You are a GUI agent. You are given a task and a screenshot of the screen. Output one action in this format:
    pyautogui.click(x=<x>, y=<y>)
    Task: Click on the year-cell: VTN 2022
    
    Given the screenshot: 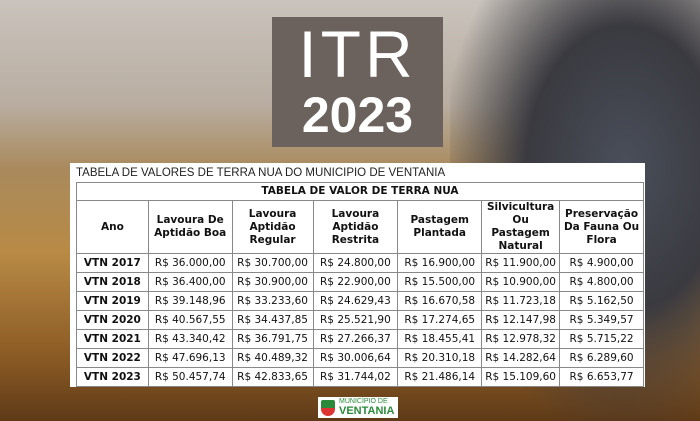 What is the action you would take?
    pyautogui.click(x=112, y=358)
    